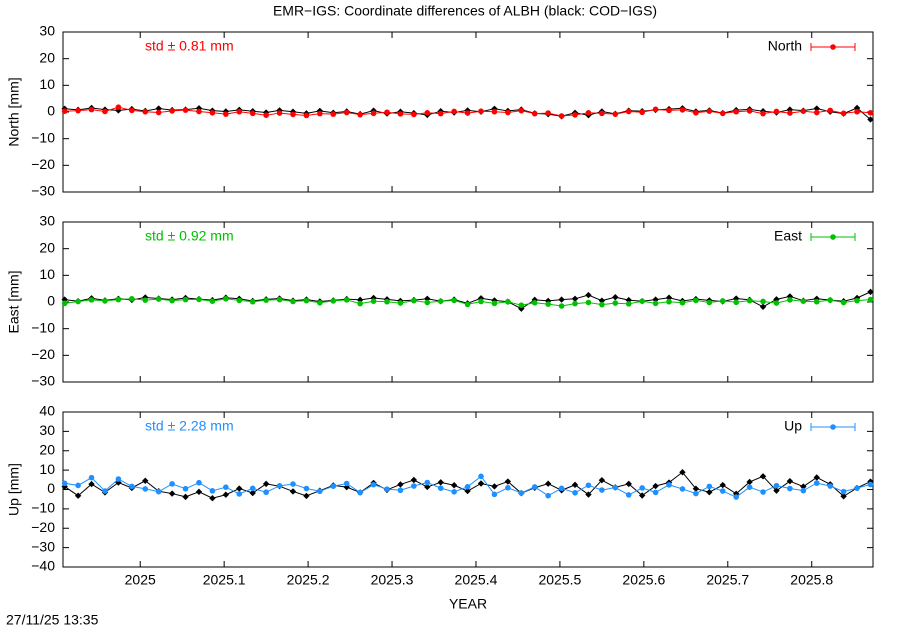 The height and width of the screenshot is (630, 900). I want to click on y-tick-label: 10, so click(47, 469).